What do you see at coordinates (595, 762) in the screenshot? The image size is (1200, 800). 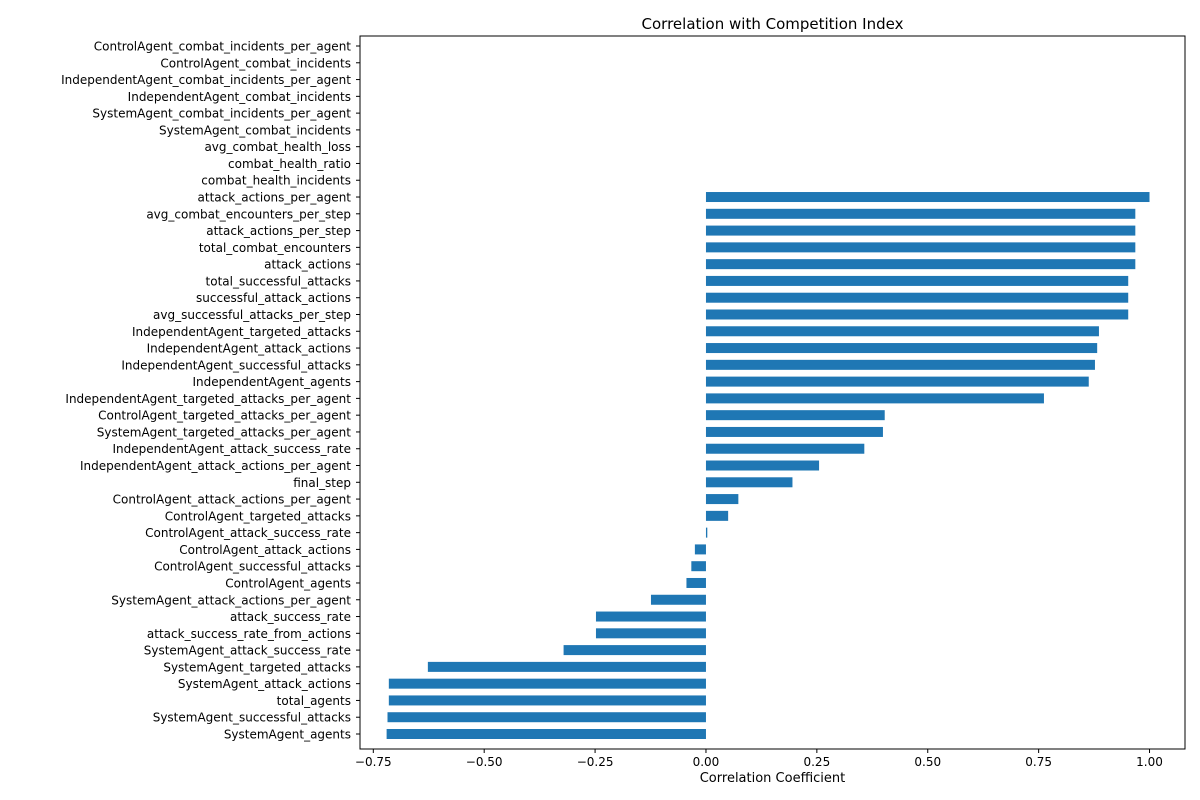 I see `x-tick-label: −0.25` at bounding box center [595, 762].